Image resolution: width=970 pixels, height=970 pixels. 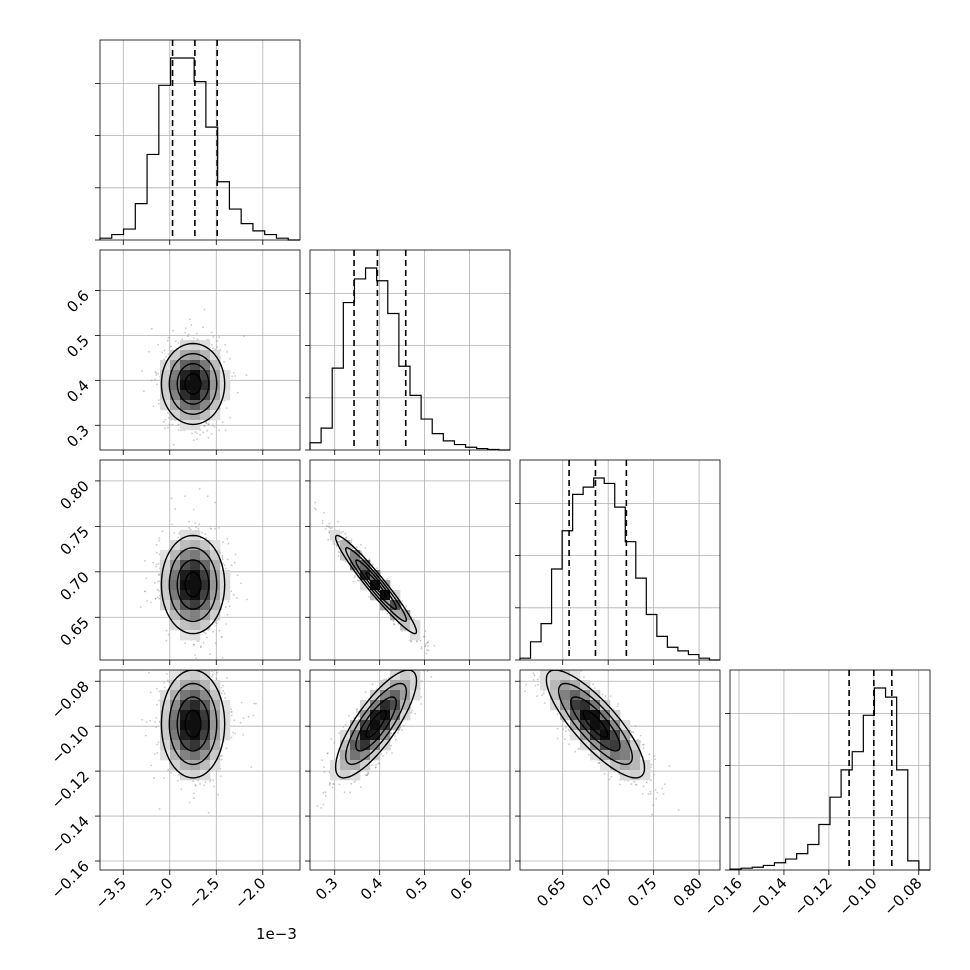 I want to click on x-tick-label: −0.16, so click(x=723, y=896).